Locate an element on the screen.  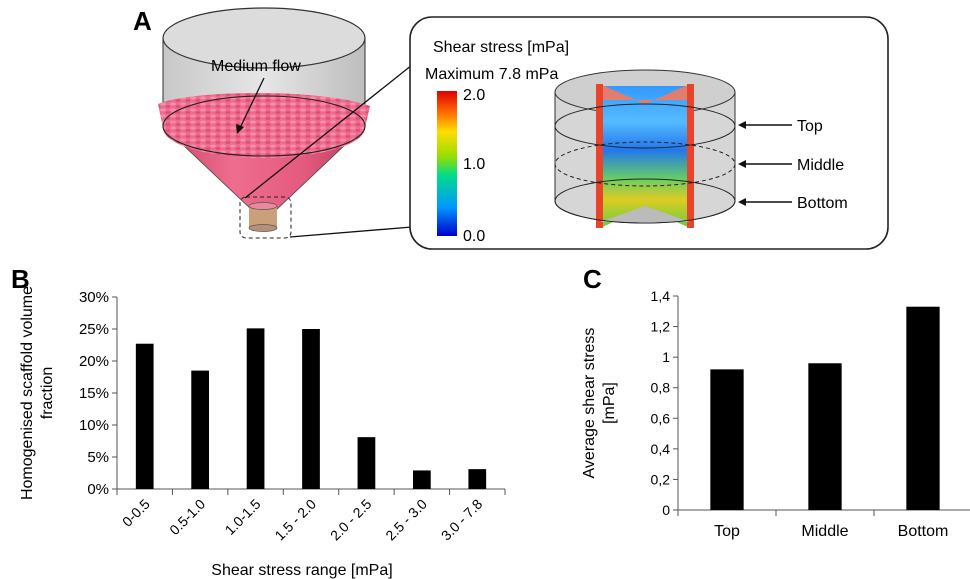
region-arrowhead-bottom is located at coordinates (742, 202).